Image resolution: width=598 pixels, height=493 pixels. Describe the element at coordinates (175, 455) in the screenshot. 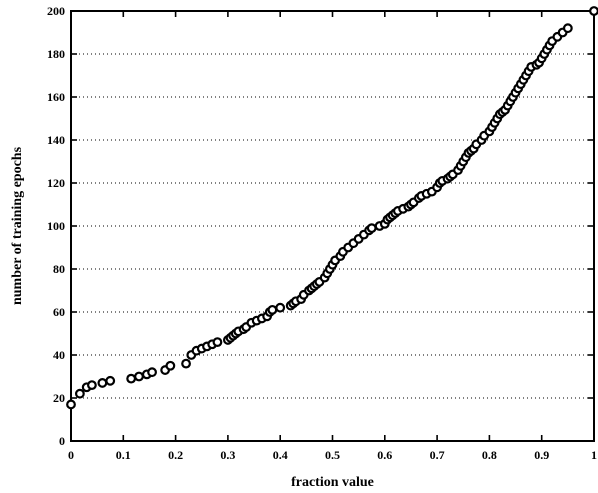

I see `x-tick-label: 0.2` at that location.